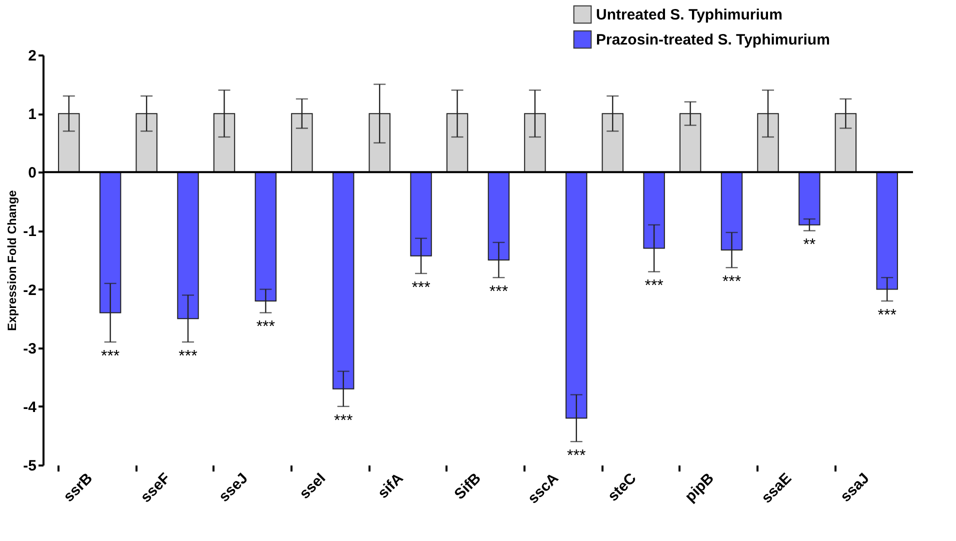  What do you see at coordinates (30, 407) in the screenshot?
I see `y-tick-label: -4` at bounding box center [30, 407].